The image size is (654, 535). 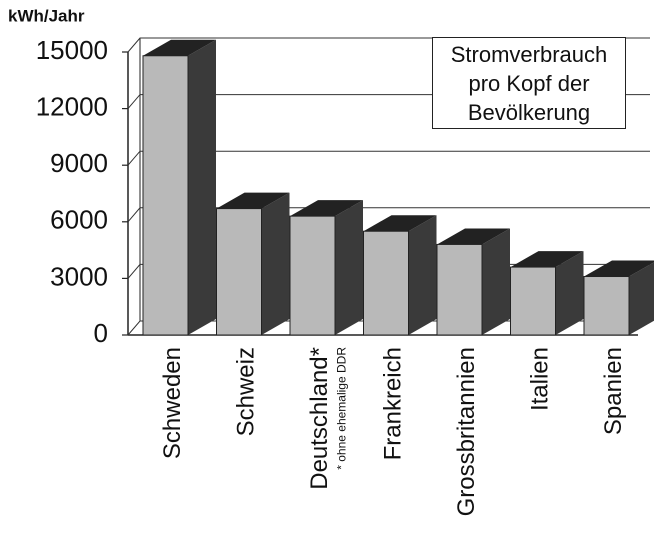 What do you see at coordinates (342, 408) in the screenshot?
I see `annotation: * ohne ehemalige DDR` at bounding box center [342, 408].